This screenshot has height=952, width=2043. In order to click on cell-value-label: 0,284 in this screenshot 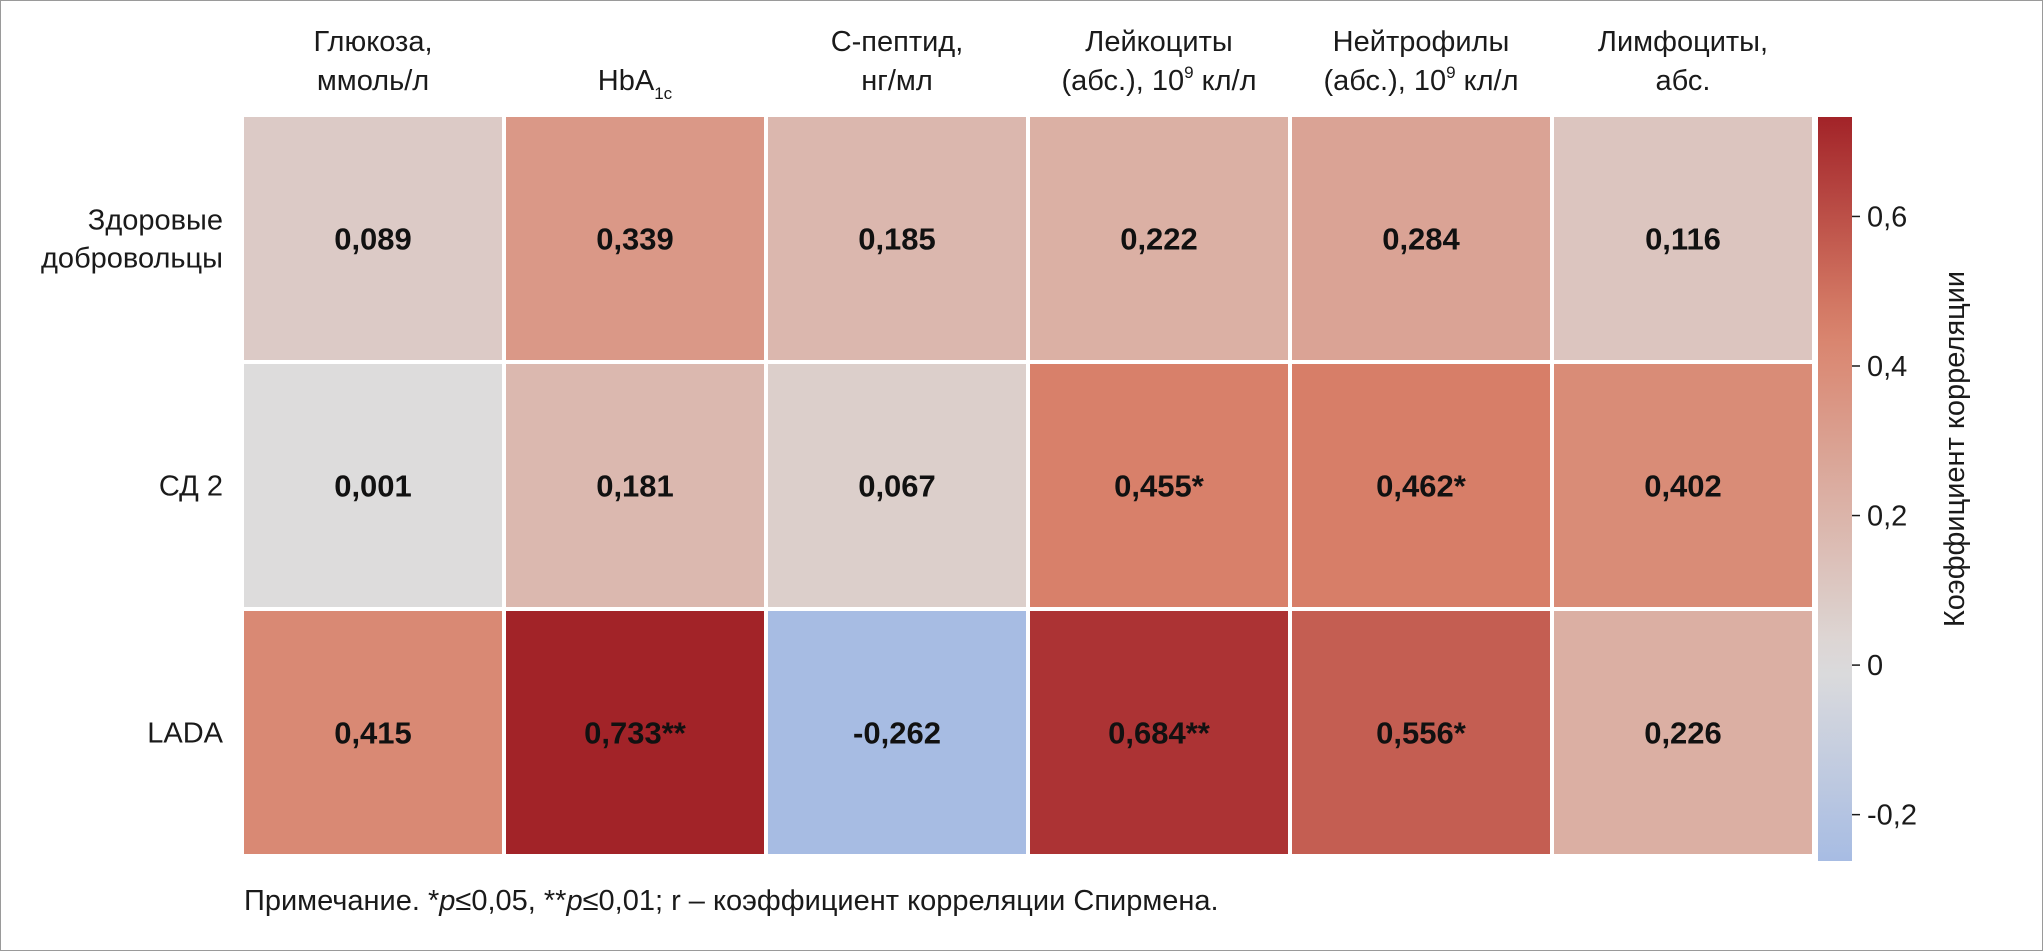, I will do `click(1421, 239)`.